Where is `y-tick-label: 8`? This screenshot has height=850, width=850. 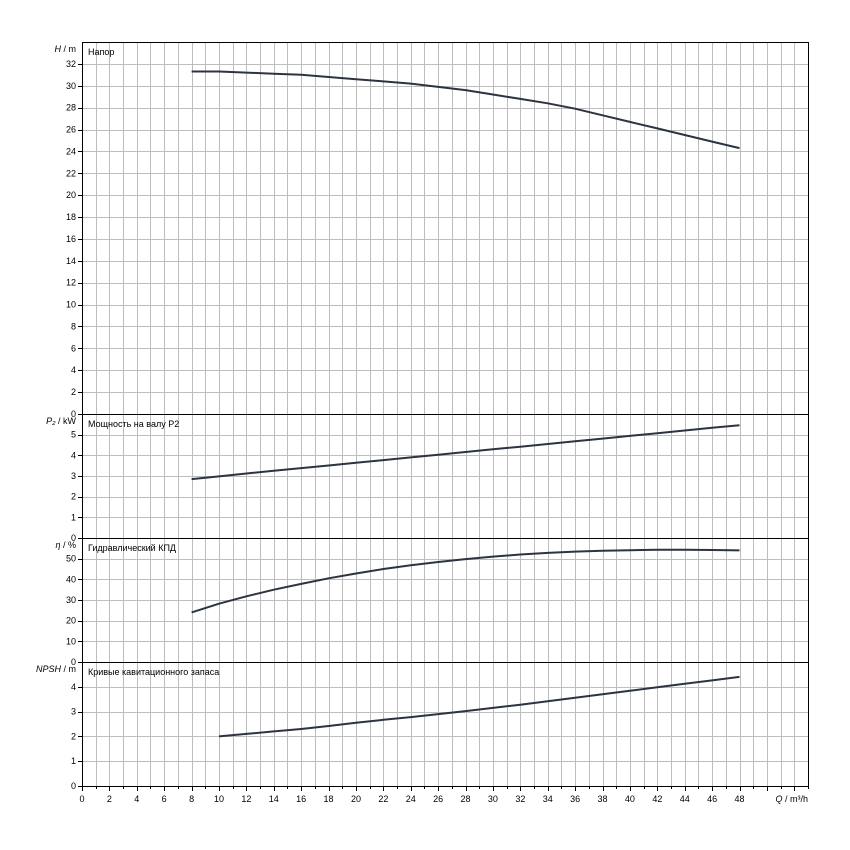 y-tick-label: 8 is located at coordinates (73, 326).